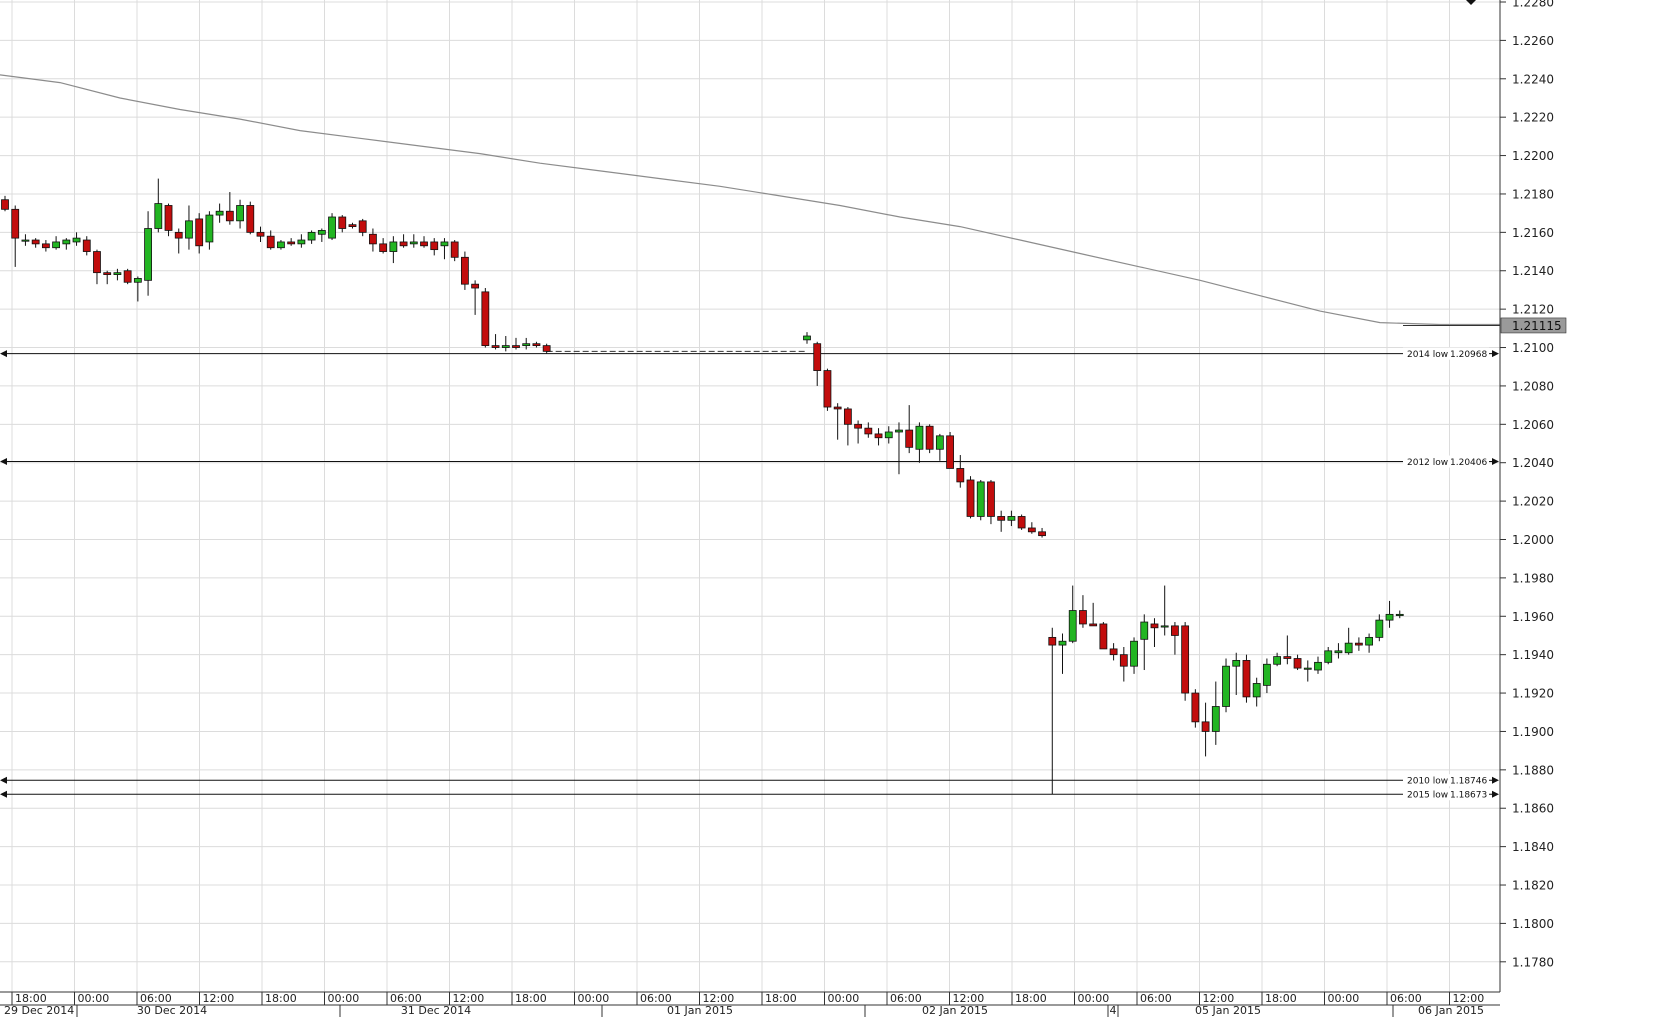  Describe the element at coordinates (1533, 502) in the screenshot. I see `y-tick-label: 1.2020` at that location.